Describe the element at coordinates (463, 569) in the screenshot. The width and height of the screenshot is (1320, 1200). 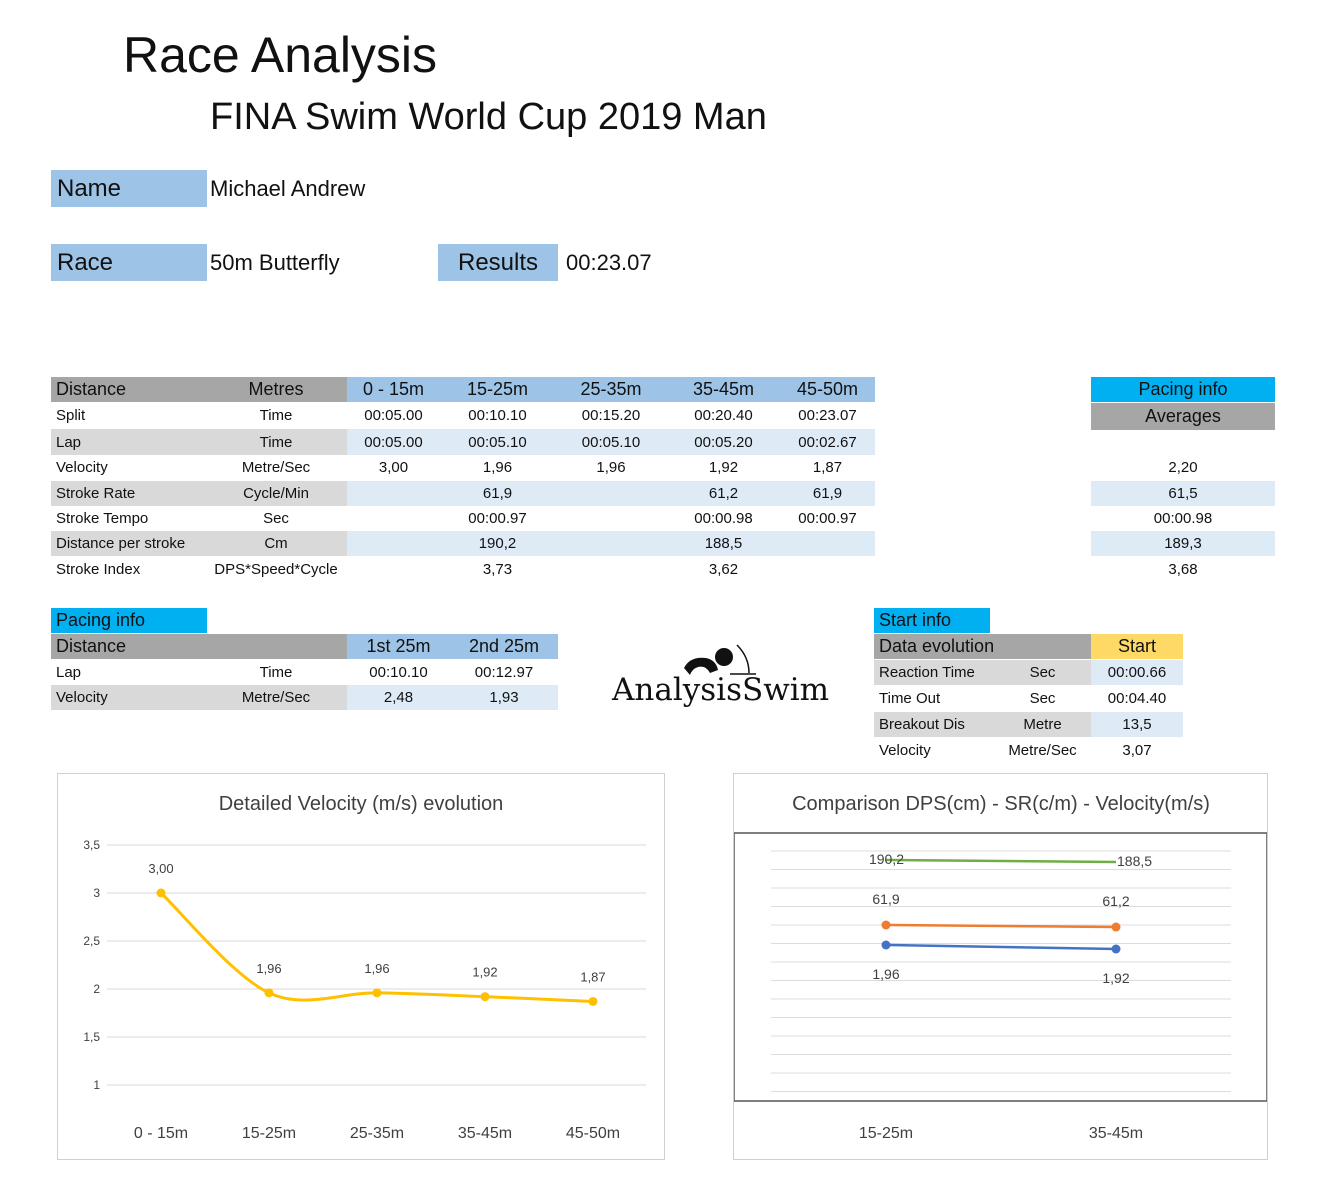
I see `table-row: Stroke Index DPS*Speed*Cycle 3,73 3,62` at that location.